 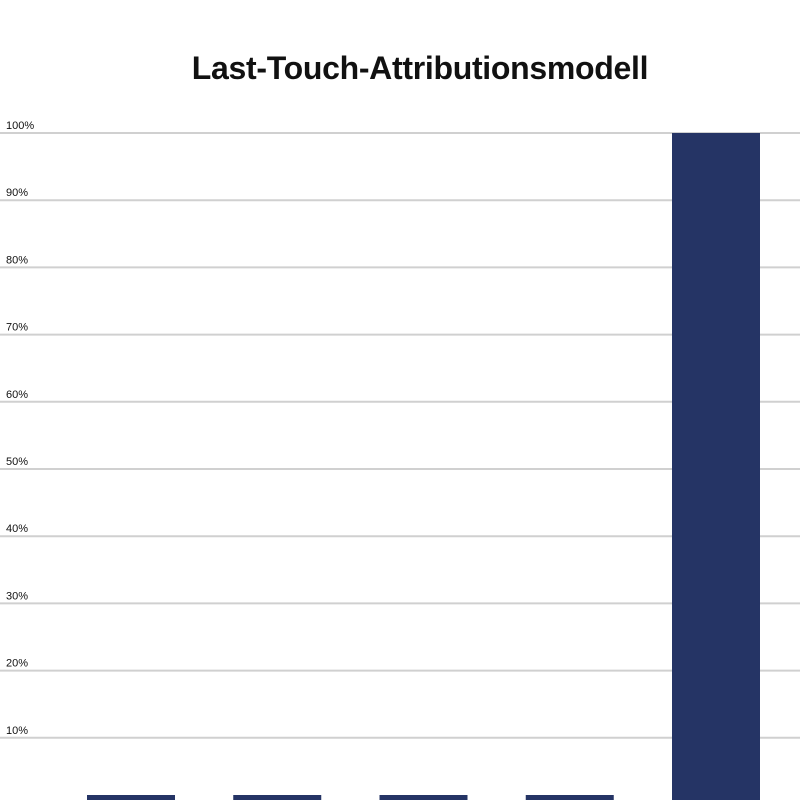 I want to click on y-tick-label: 40%, so click(x=17, y=529).